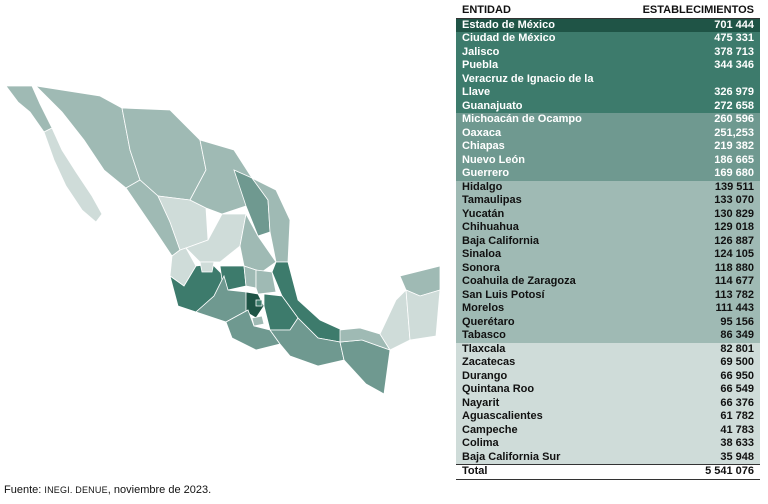 The width and height of the screenshot is (768, 504). Describe the element at coordinates (483, 213) in the screenshot. I see `entity-cell: Yucatán` at that location.